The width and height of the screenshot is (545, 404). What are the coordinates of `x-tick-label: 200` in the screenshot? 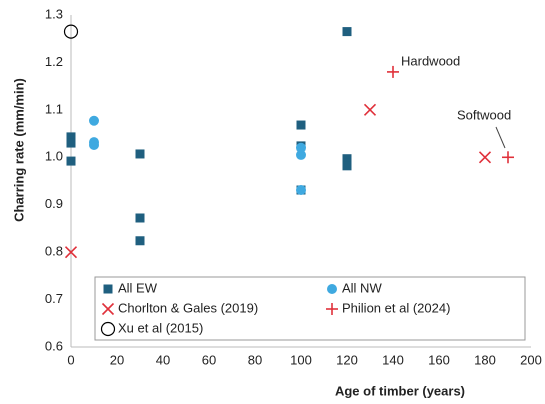 It's located at (531, 359).